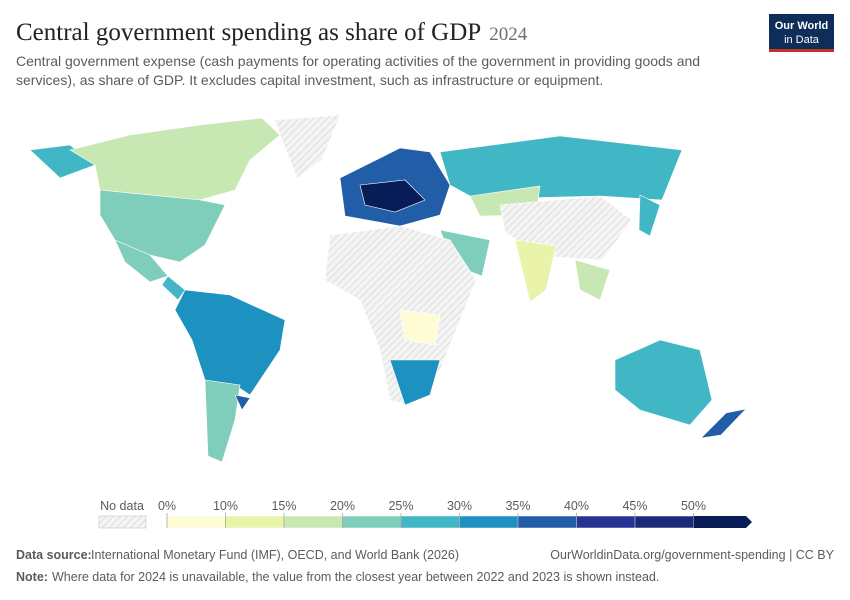 Image resolution: width=850 pixels, height=600 pixels. What do you see at coordinates (459, 506) in the screenshot?
I see `legend-label: 30%` at bounding box center [459, 506].